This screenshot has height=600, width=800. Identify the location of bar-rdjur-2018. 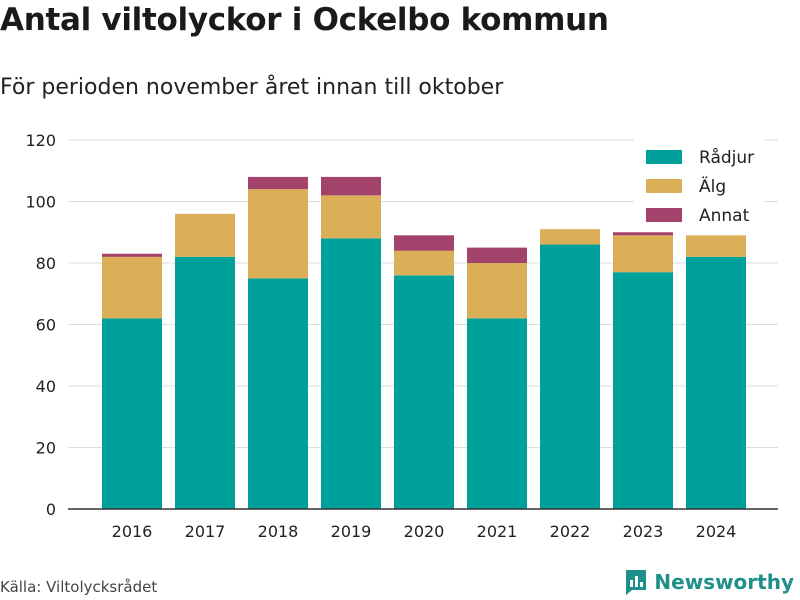
(278, 393).